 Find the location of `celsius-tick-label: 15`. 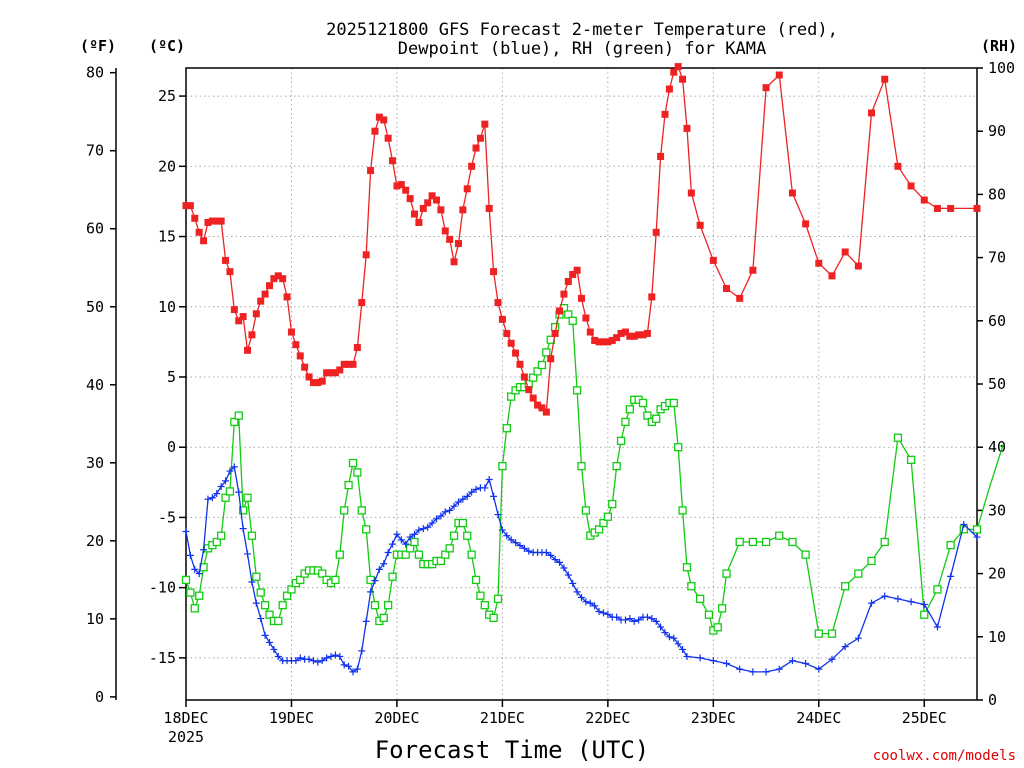

celsius-tick-label: 15 is located at coordinates (167, 237).